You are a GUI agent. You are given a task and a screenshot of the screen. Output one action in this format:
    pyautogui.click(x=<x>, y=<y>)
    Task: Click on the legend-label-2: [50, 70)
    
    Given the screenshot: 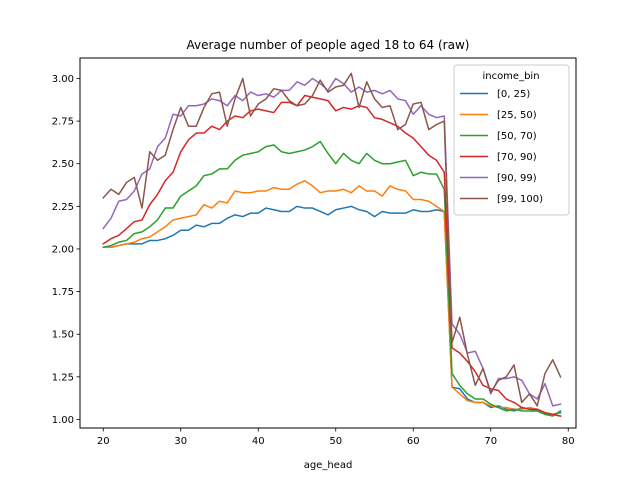 What is the action you would take?
    pyautogui.click(x=517, y=136)
    